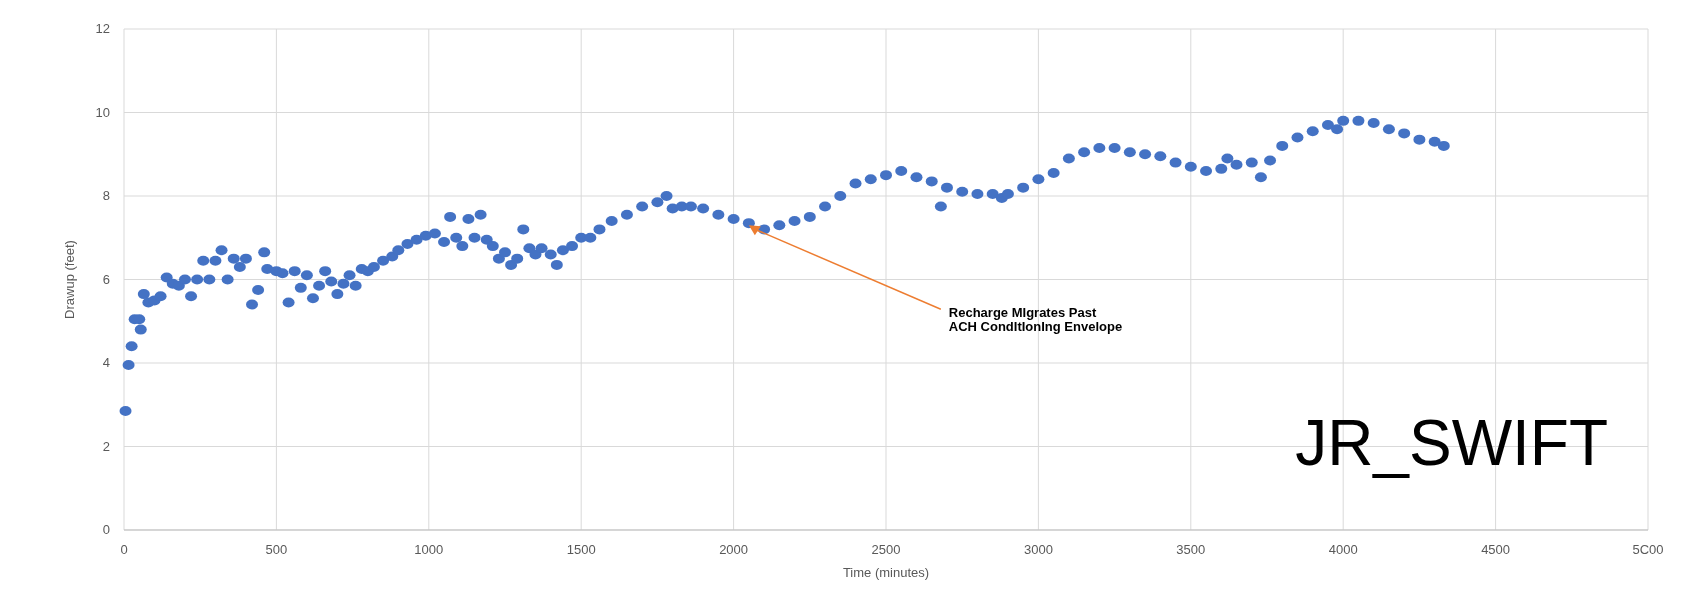 This screenshot has height=591, width=1698. I want to click on y-tick-label: 6, so click(106, 279).